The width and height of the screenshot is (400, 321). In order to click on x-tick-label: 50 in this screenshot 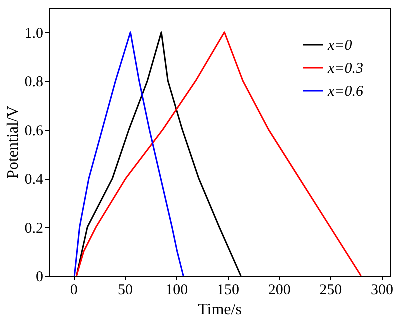, I will do `click(126, 290)`.